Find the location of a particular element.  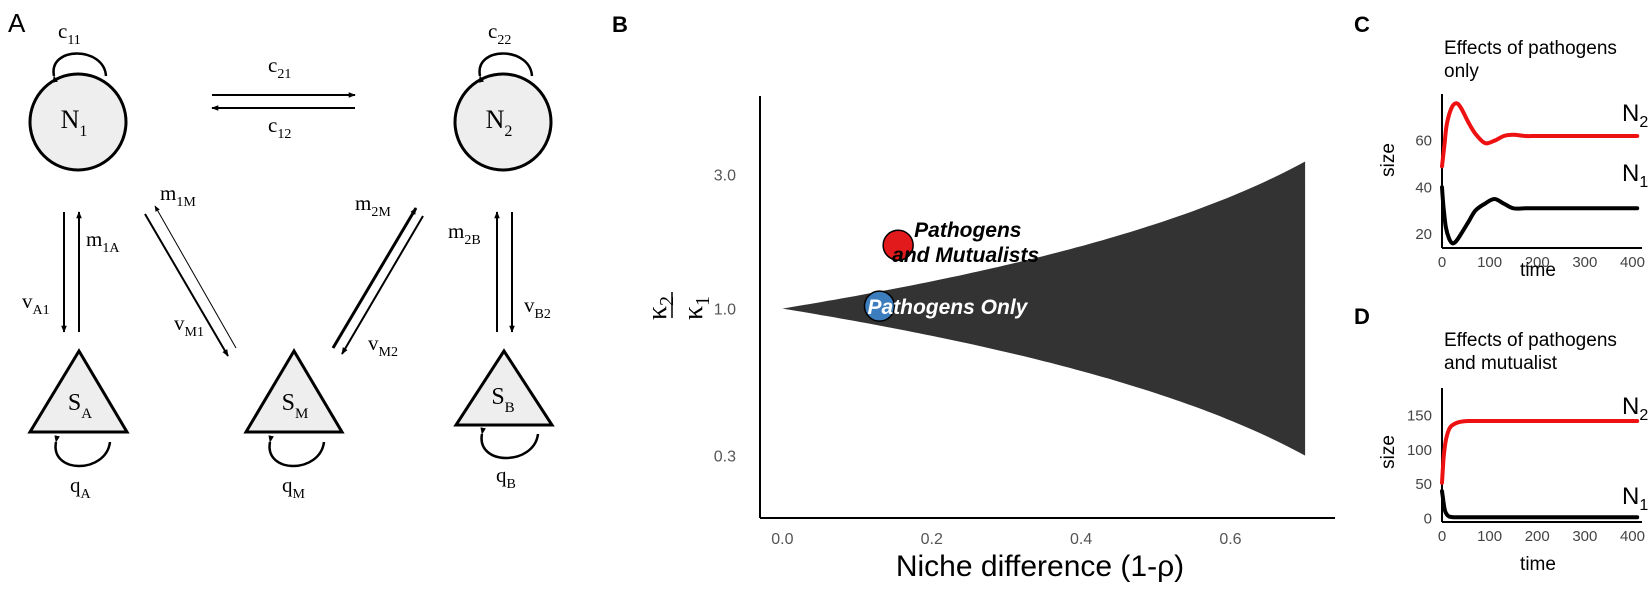

svg-text: κ1 is located at coordinates (696, 308).